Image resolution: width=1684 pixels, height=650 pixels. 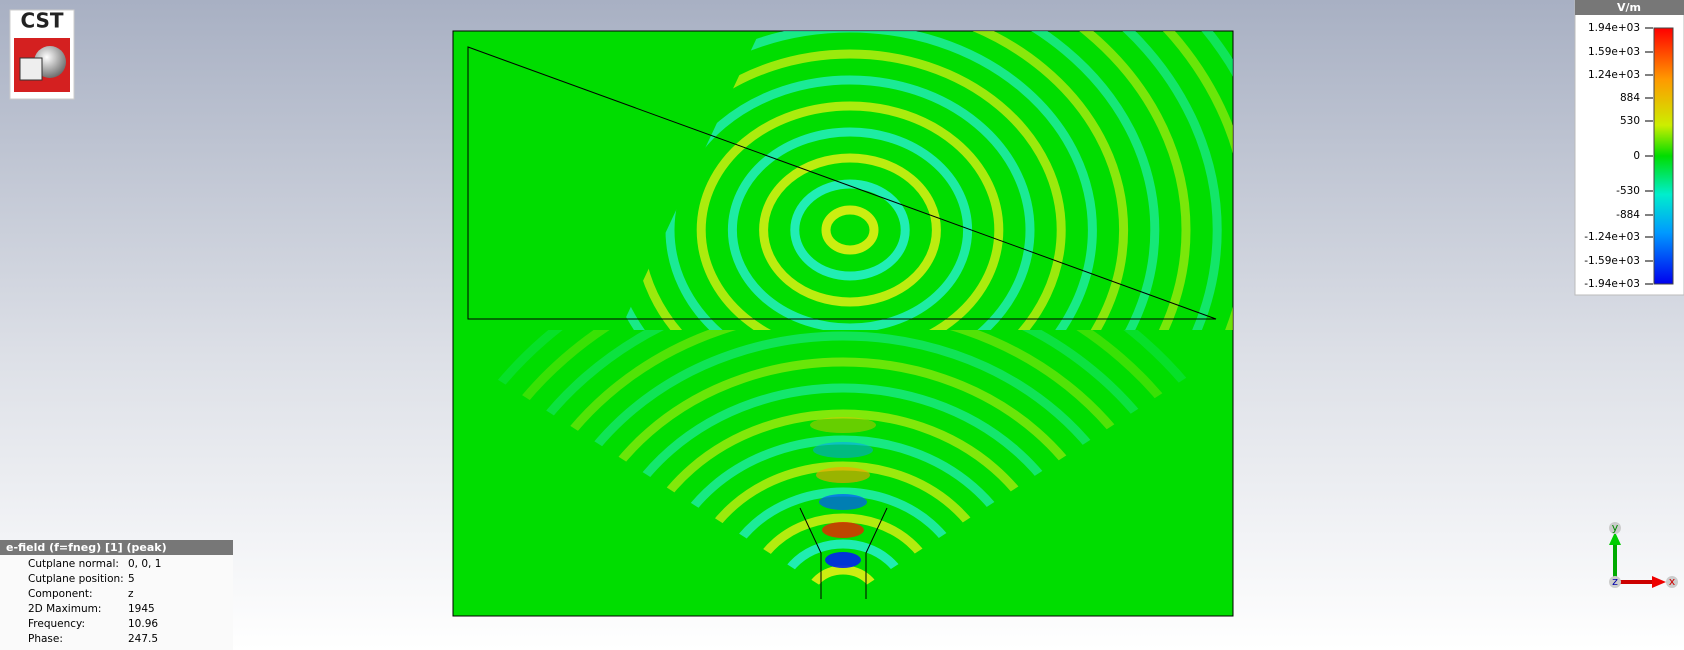 I want to click on info-box, so click(x=116, y=595).